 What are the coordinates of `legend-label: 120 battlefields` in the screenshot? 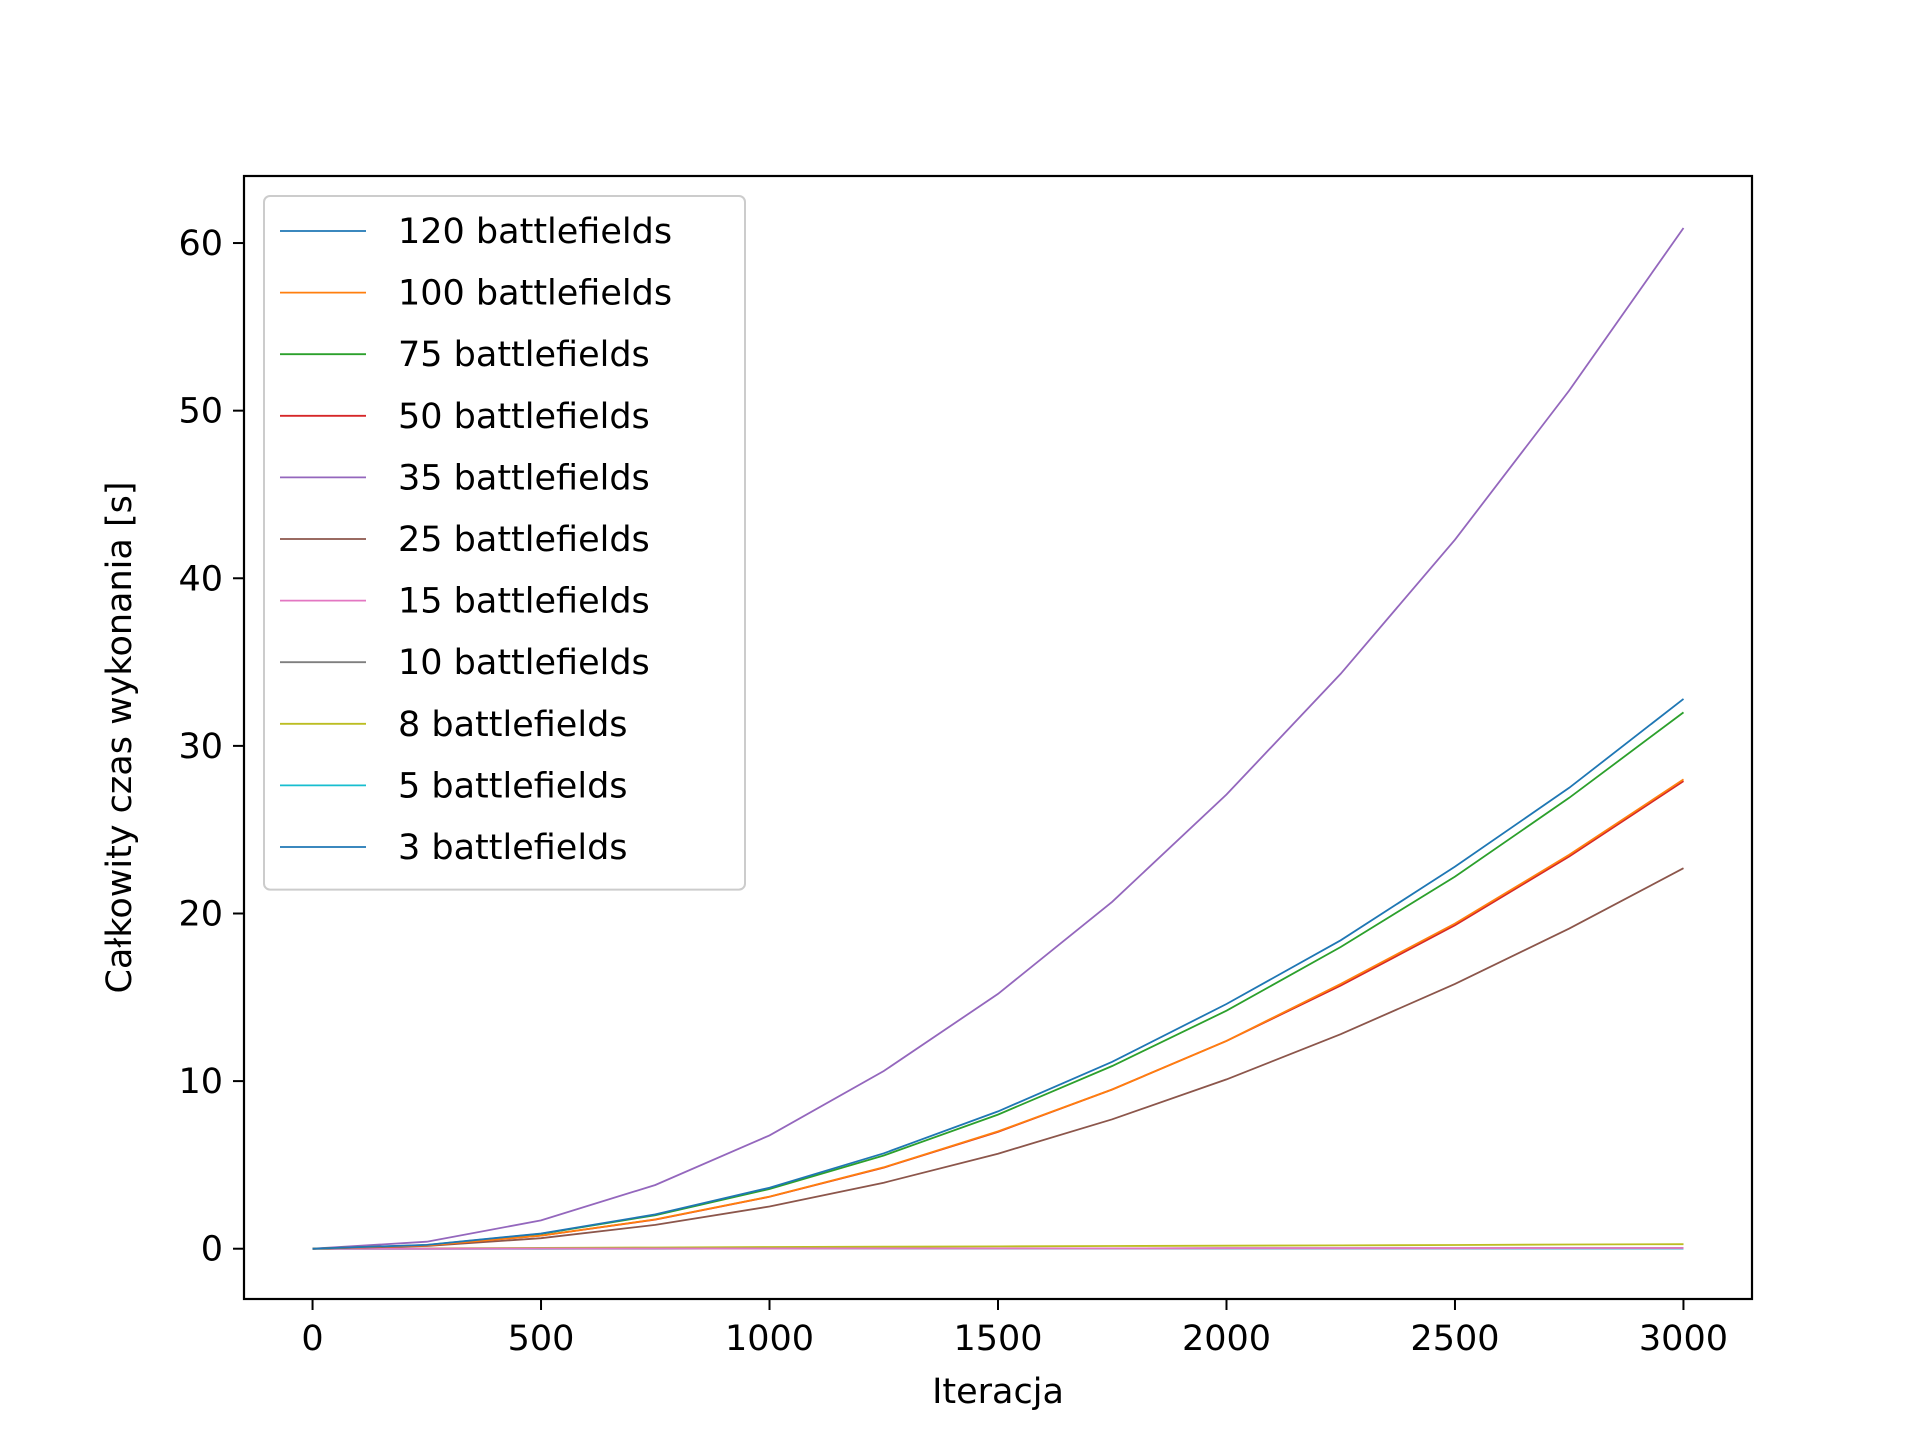 It's located at (535, 232).